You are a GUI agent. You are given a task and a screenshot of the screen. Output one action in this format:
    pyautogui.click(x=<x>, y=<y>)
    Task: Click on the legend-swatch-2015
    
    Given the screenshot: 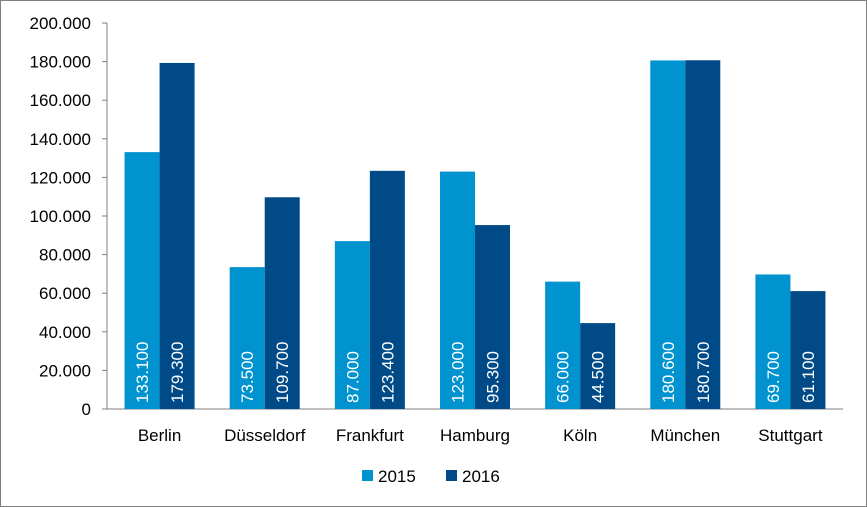 What is the action you would take?
    pyautogui.click(x=367, y=475)
    